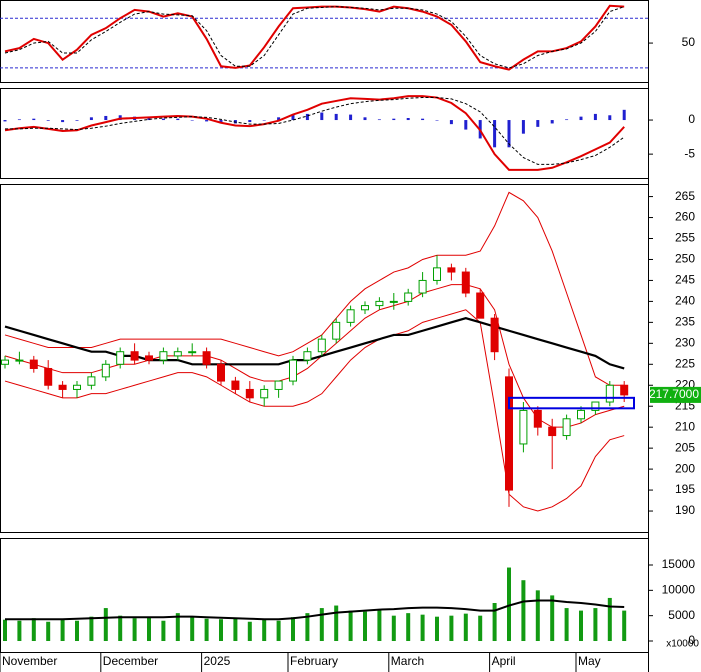 Image resolution: width=701 pixels, height=672 pixels. Describe the element at coordinates (589, 661) in the screenshot. I see `x-tick-label: May` at that location.